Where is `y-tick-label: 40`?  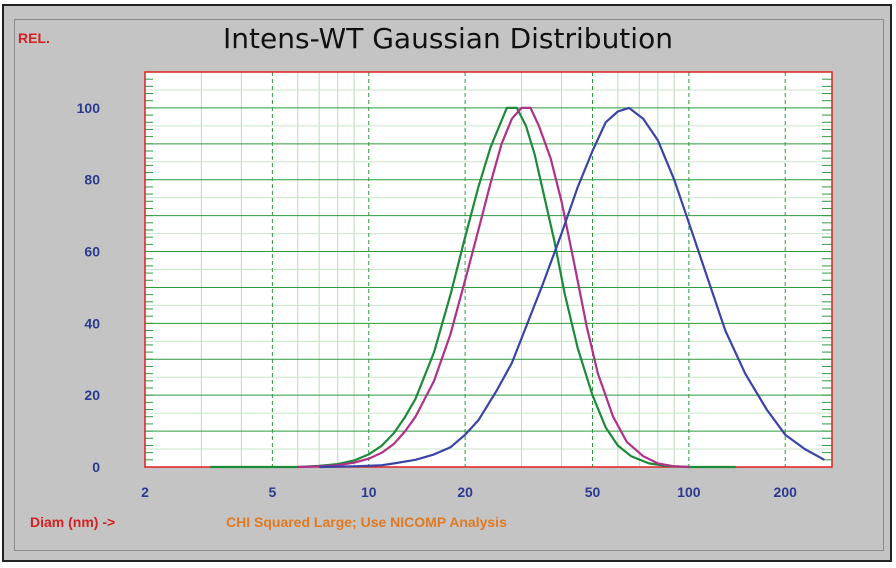
y-tick-label: 40 is located at coordinates (92, 323).